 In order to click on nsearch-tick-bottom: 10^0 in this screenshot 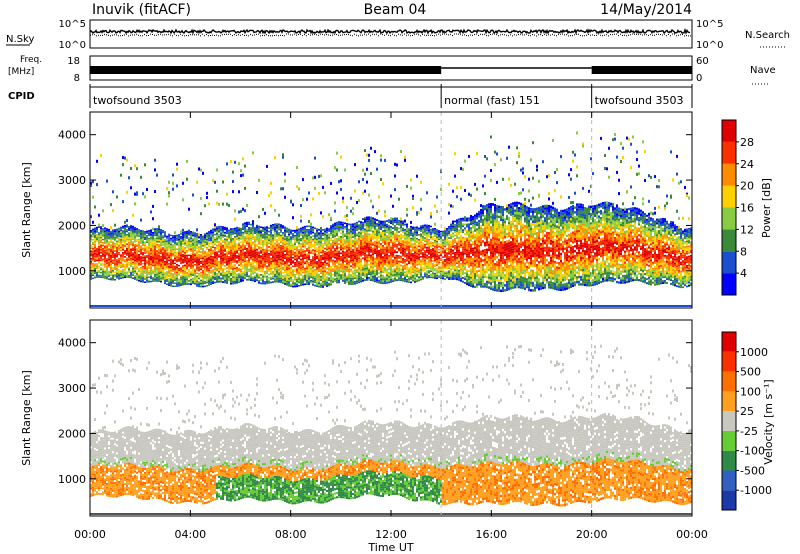, I will do `click(709, 45)`.